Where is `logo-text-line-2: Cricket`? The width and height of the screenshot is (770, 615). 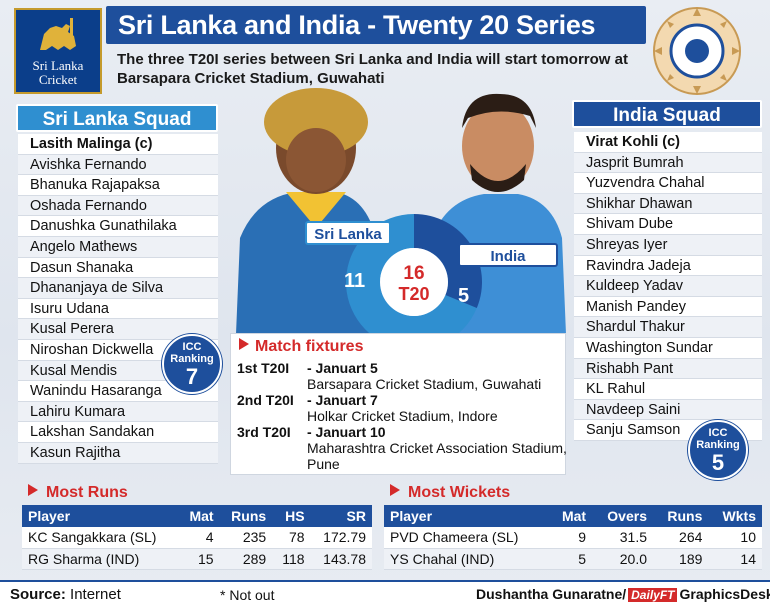 logo-text-line-2: Cricket is located at coordinates (58, 79).